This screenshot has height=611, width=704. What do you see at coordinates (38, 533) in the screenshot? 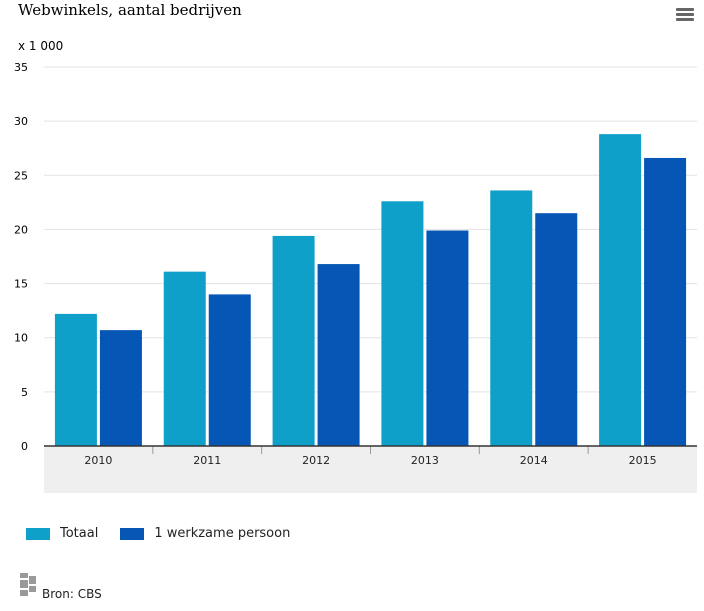
I see `legend-swatch-totaal` at bounding box center [38, 533].